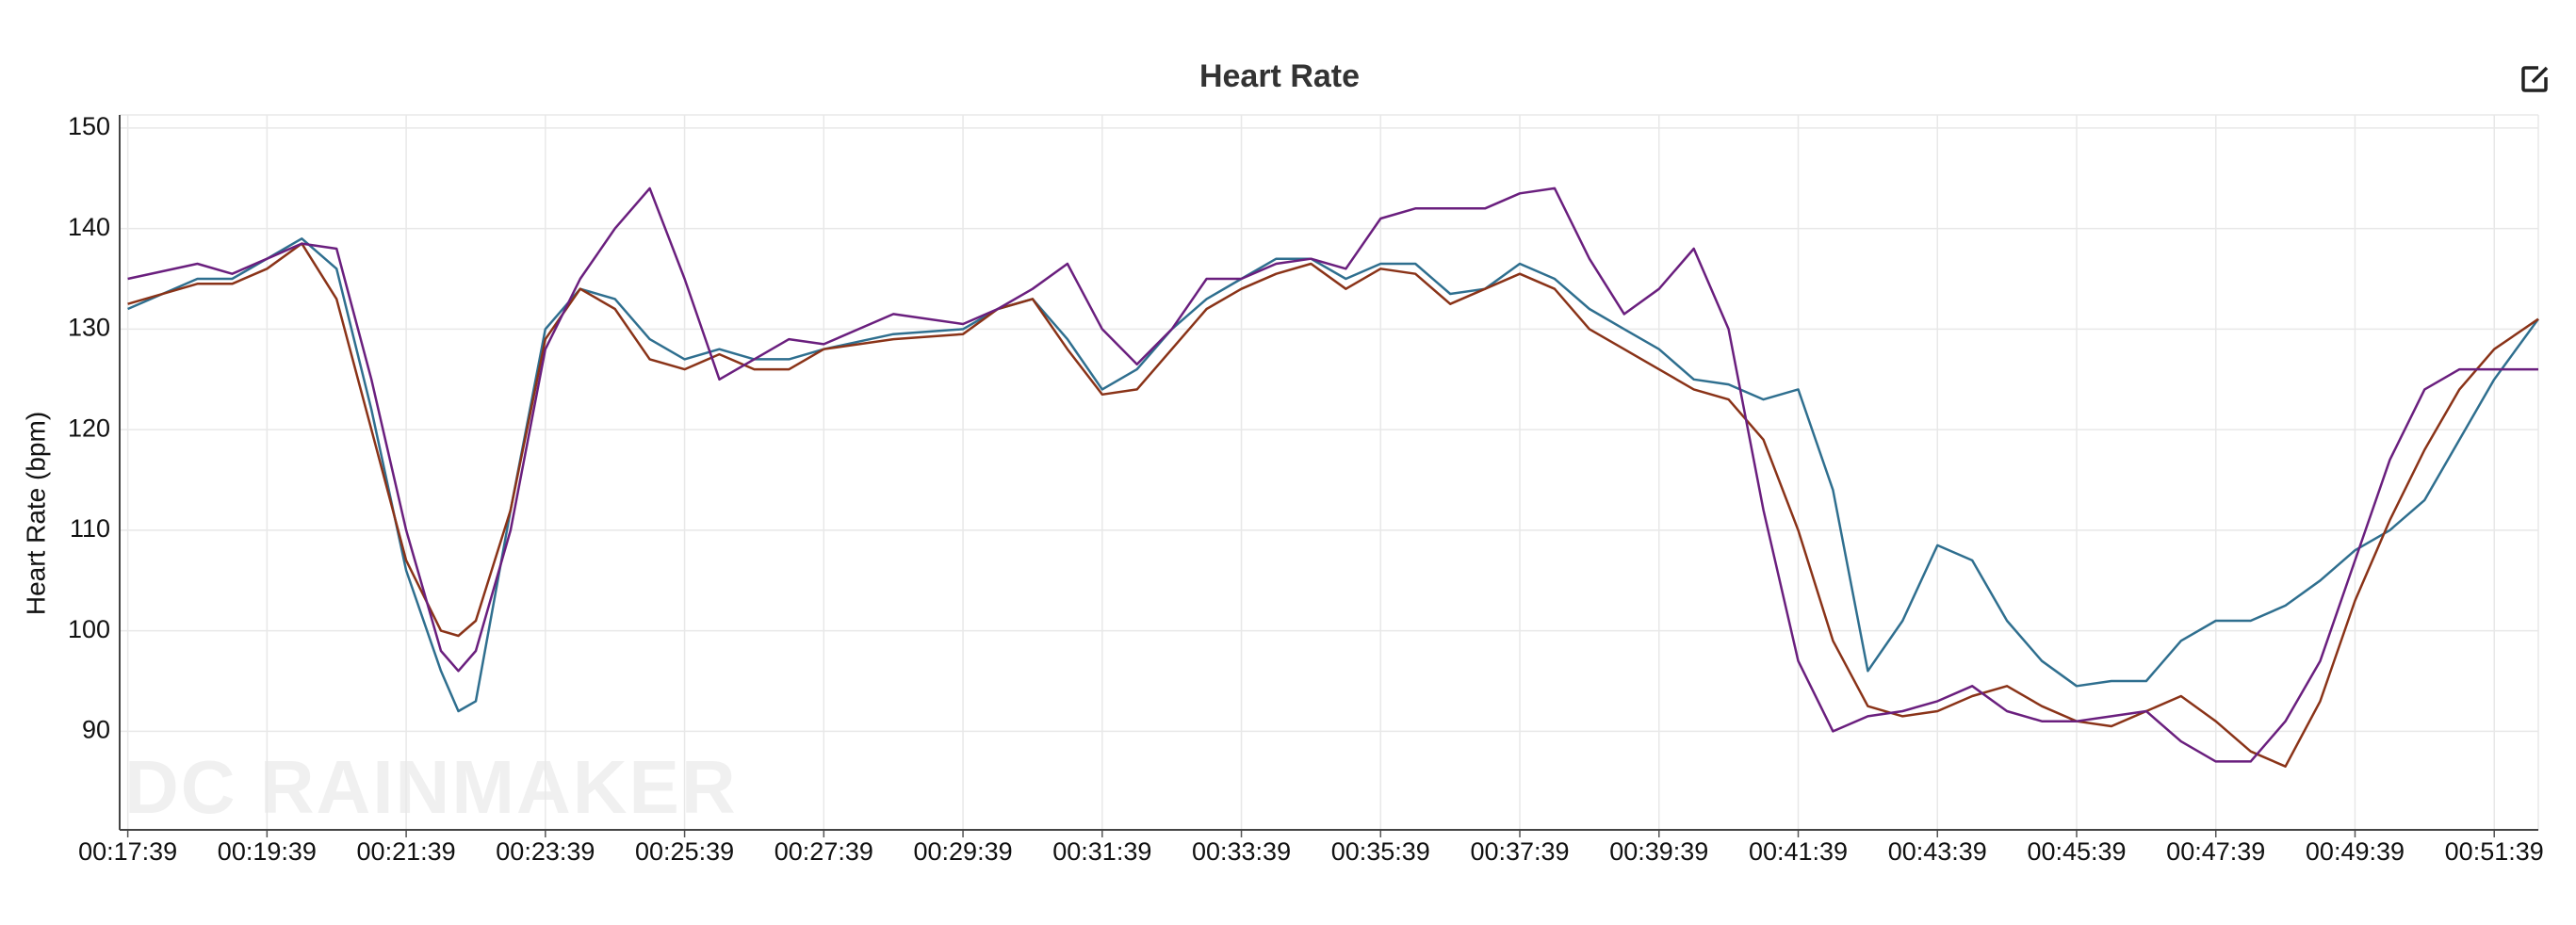  I want to click on x-tick-label: 00:37:39, so click(1519, 851).